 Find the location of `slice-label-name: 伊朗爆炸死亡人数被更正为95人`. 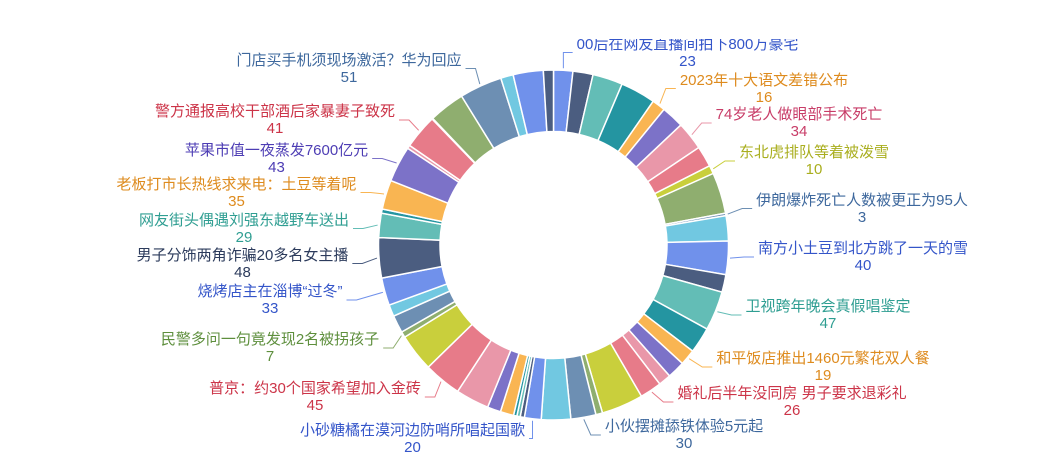

slice-label-name: 伊朗爆炸死亡人数被更正为95人 is located at coordinates (862, 200).